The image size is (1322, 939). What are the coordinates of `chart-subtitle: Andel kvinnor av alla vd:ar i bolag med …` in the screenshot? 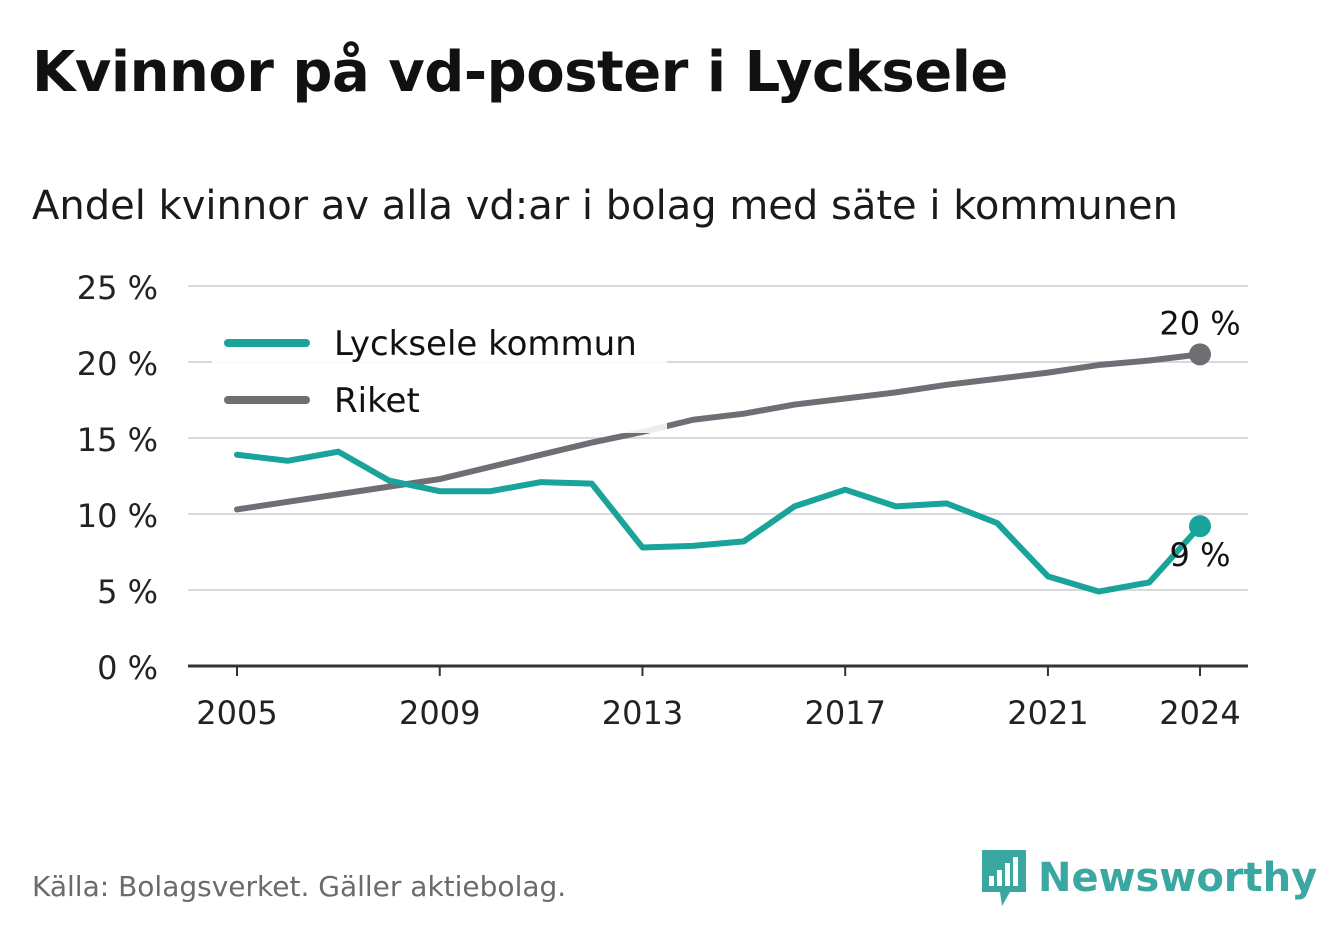 It's located at (605, 206).